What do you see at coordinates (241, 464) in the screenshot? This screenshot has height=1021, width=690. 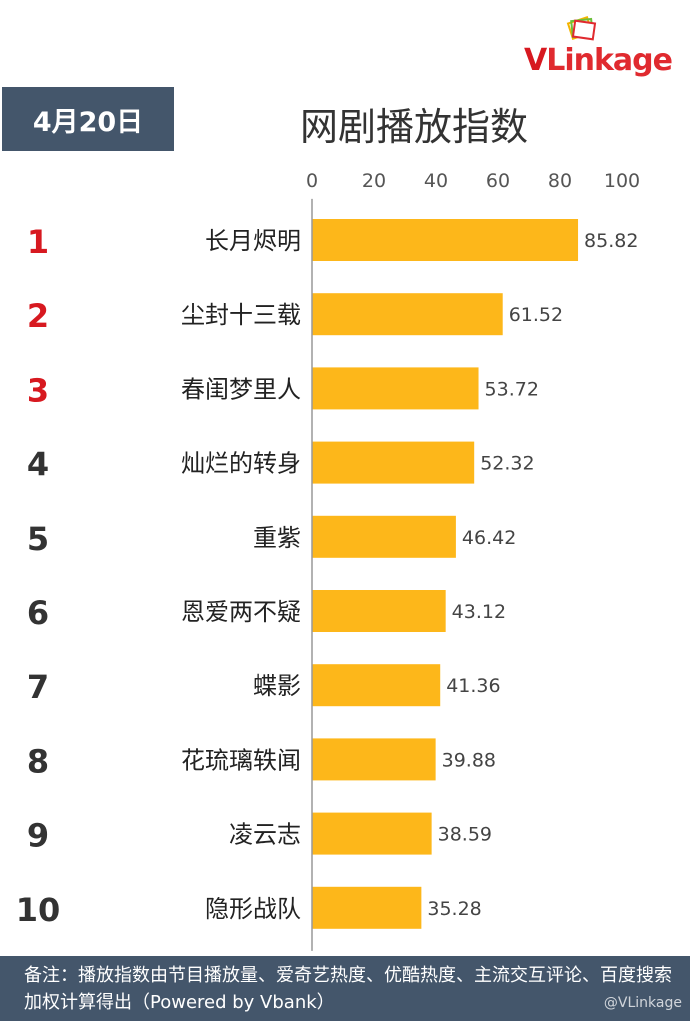 I see `category-label: 灿烂的转身` at bounding box center [241, 464].